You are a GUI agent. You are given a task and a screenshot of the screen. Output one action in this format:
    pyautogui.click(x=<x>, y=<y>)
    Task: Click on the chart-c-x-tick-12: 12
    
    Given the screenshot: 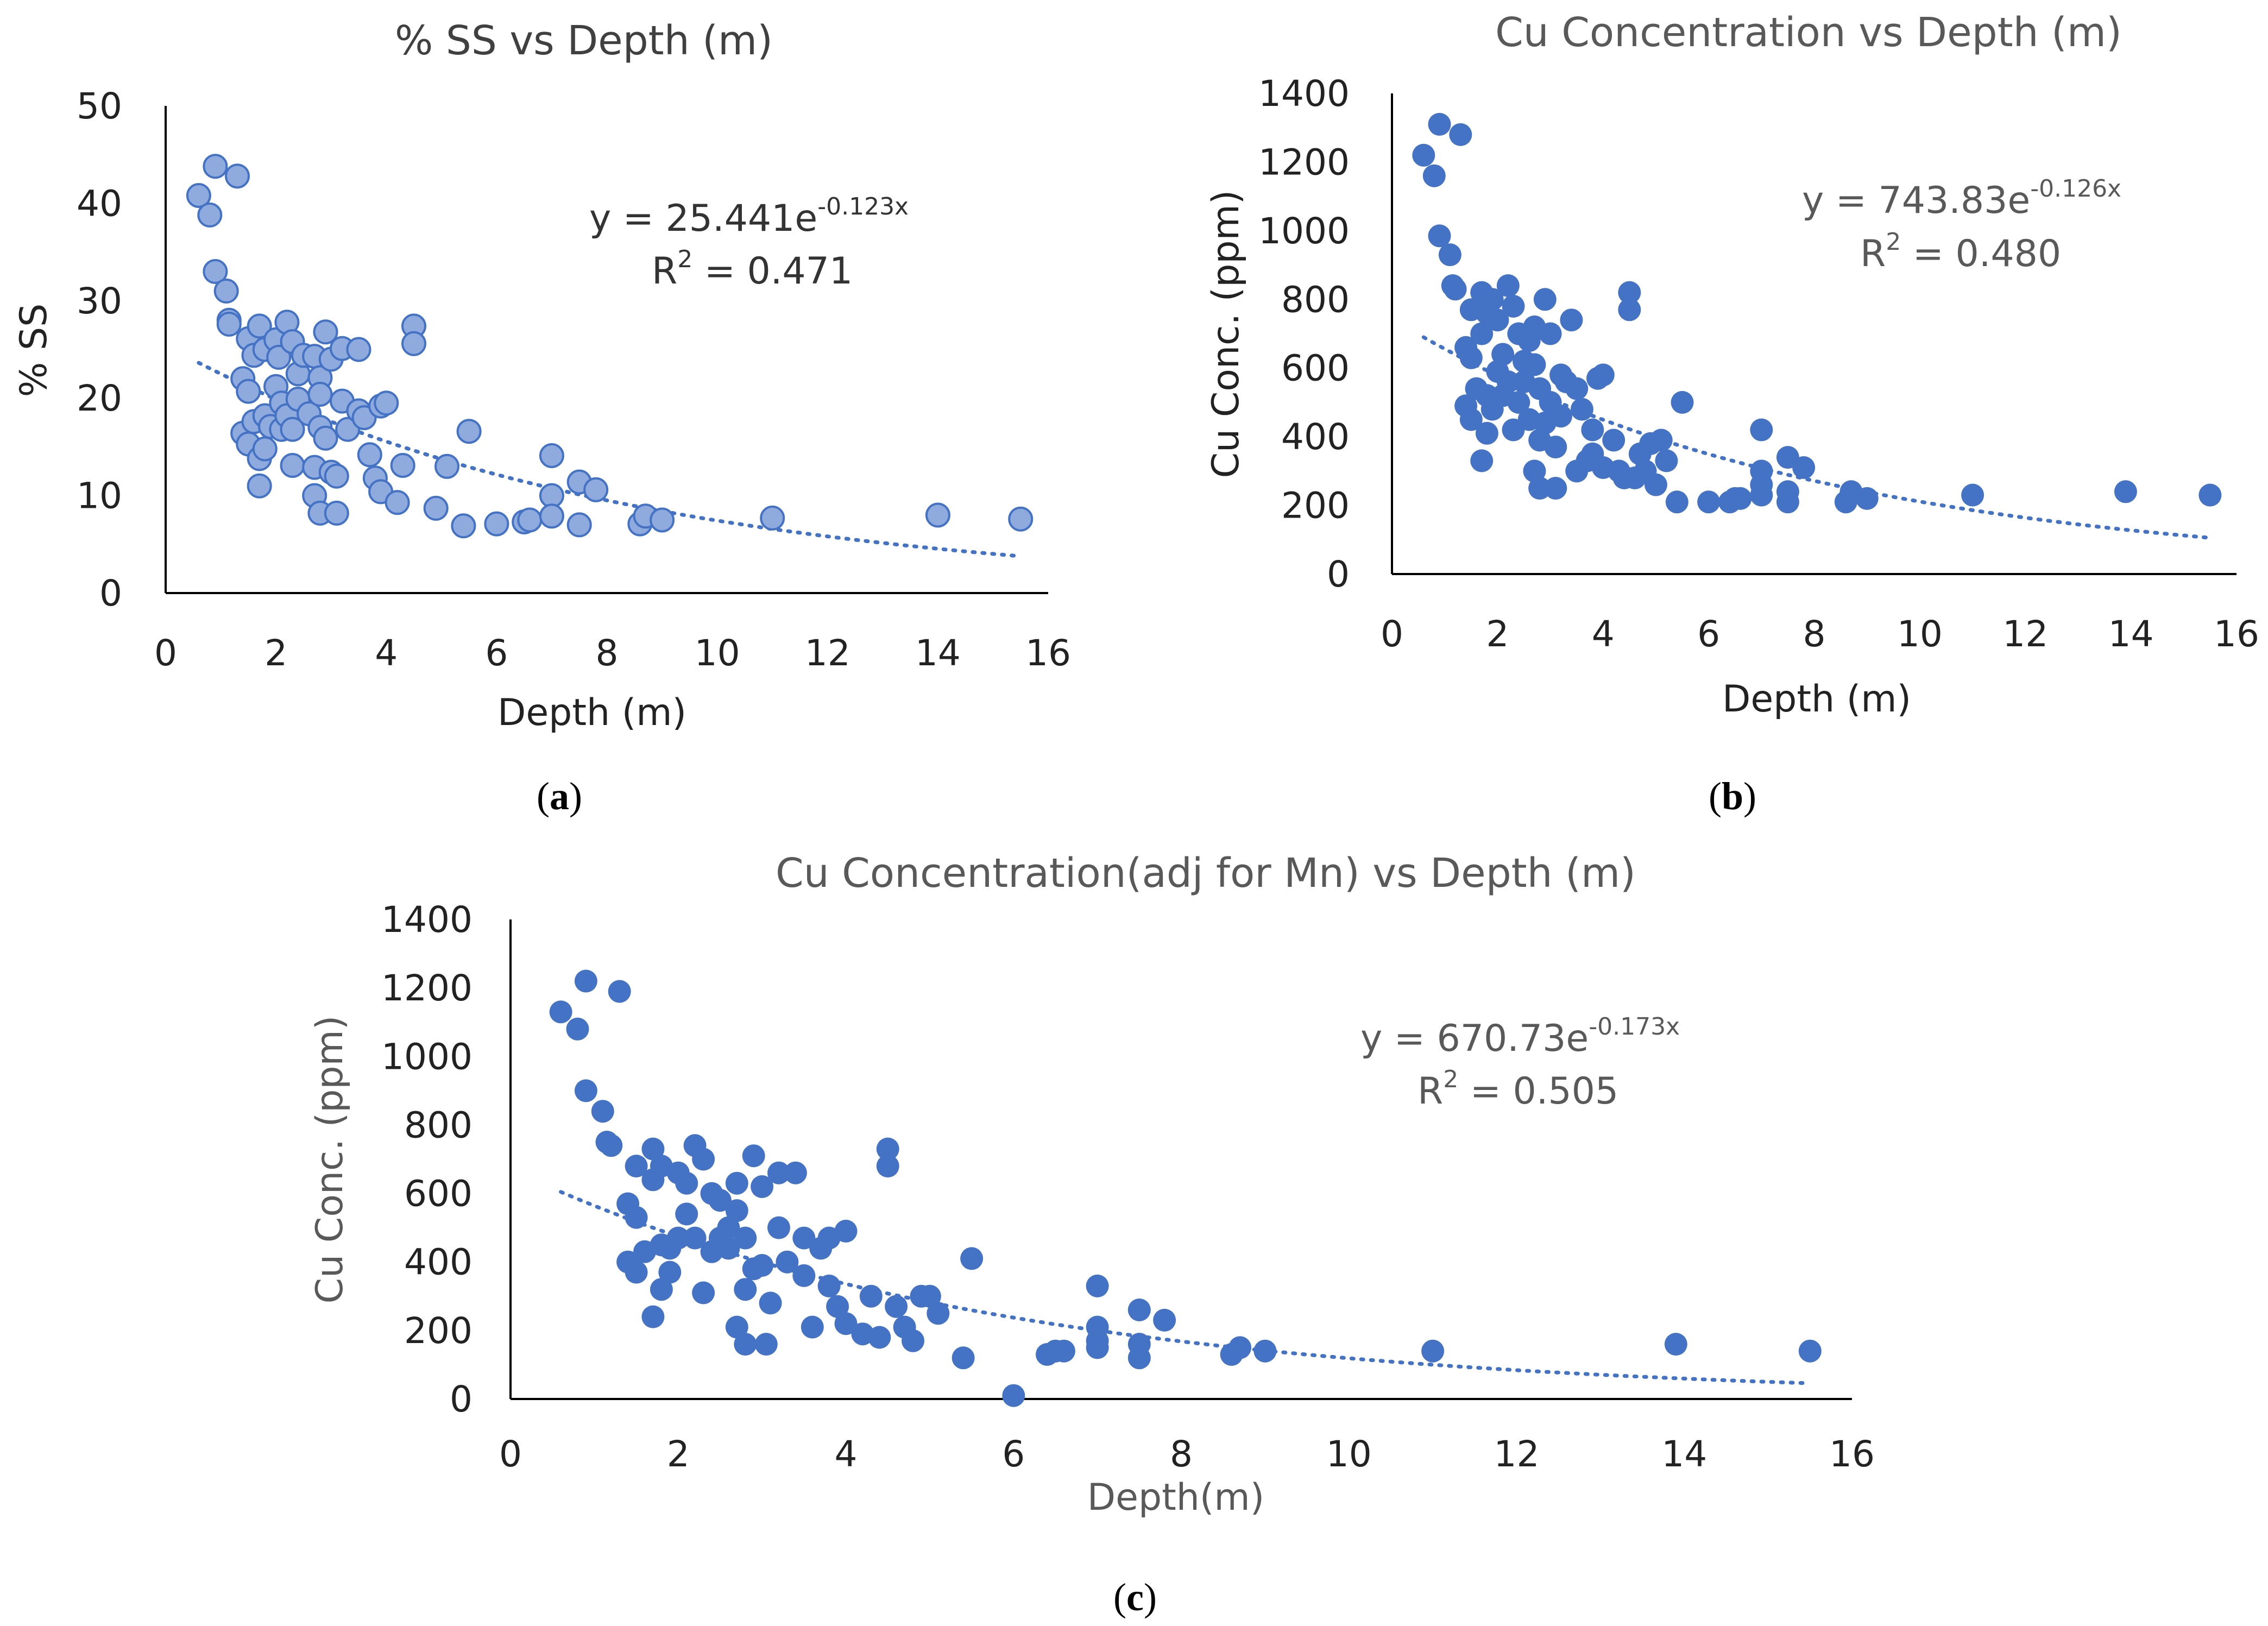 What is the action you would take?
    pyautogui.click(x=1517, y=1454)
    